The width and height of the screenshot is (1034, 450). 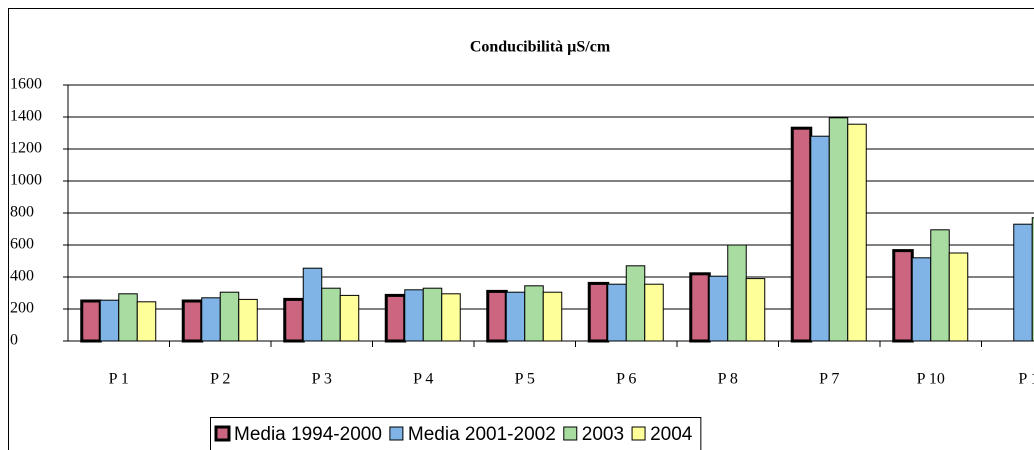 What do you see at coordinates (671, 434) in the screenshot?
I see `legend-label: 2004` at bounding box center [671, 434].